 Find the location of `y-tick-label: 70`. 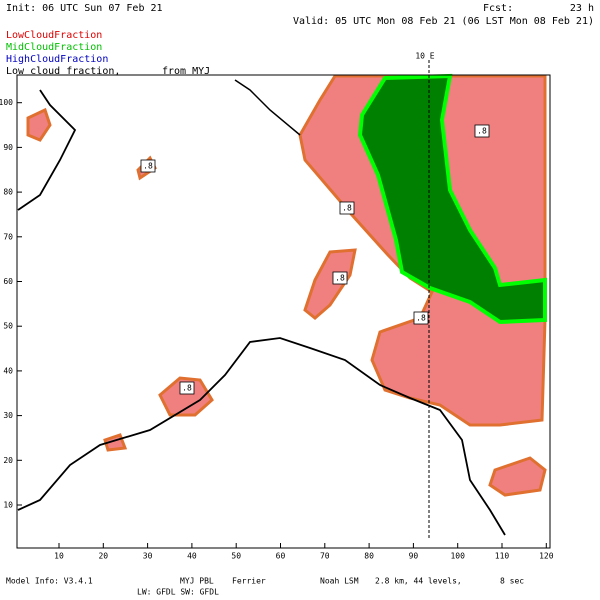

y-tick-label: 70 is located at coordinates (8, 236).